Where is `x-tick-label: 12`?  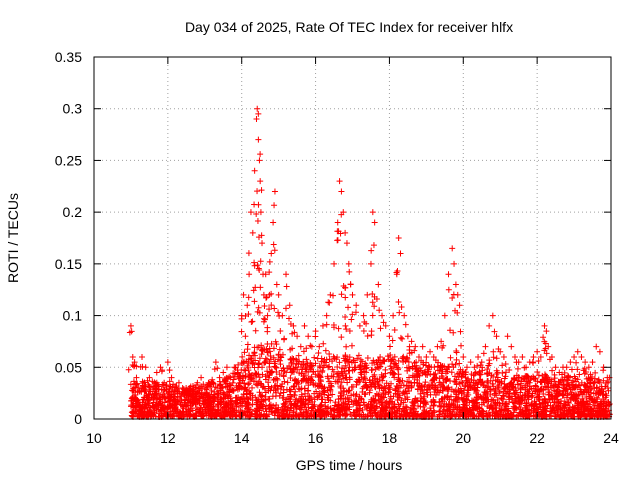
x-tick-label: 12 is located at coordinates (168, 438).